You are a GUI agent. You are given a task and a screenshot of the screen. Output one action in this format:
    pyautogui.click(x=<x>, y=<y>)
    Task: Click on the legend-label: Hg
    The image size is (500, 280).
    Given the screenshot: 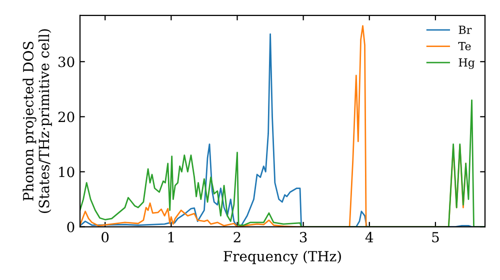 What is the action you would take?
    pyautogui.click(x=466, y=63)
    